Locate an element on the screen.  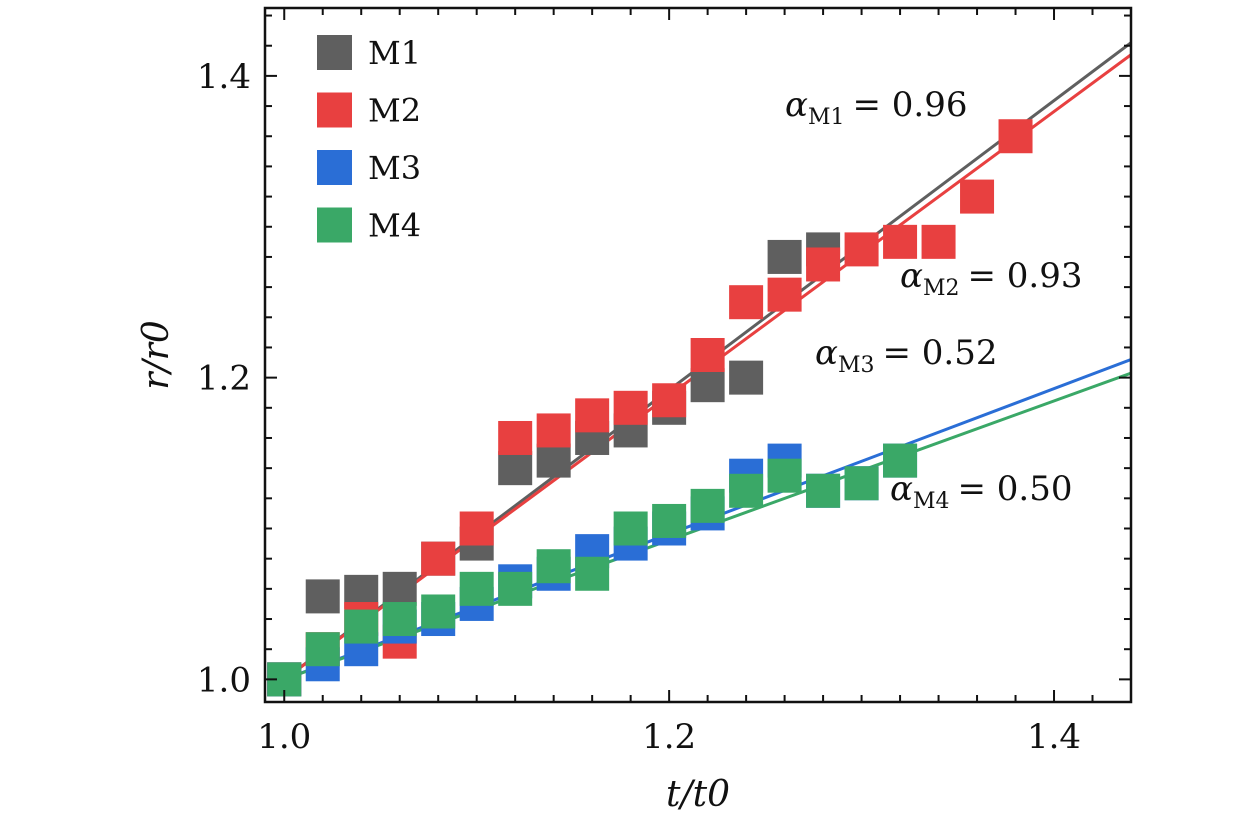
svg-text: t/t0 is located at coordinates (698, 794).